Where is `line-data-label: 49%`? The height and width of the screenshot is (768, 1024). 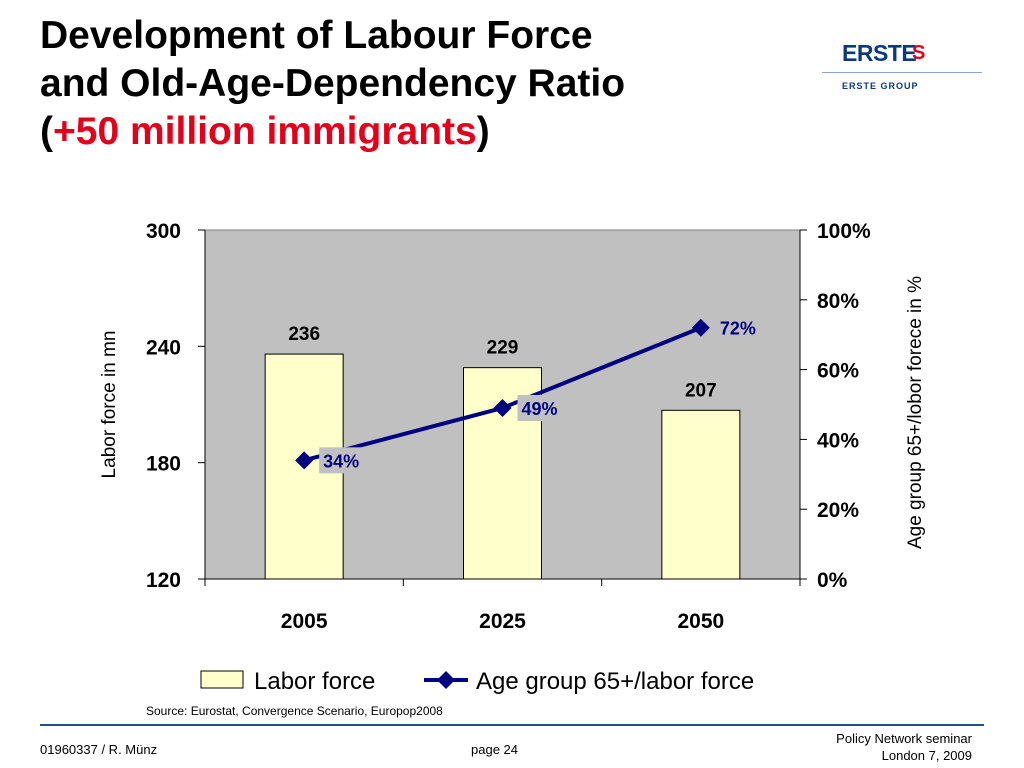 line-data-label: 49% is located at coordinates (540, 409).